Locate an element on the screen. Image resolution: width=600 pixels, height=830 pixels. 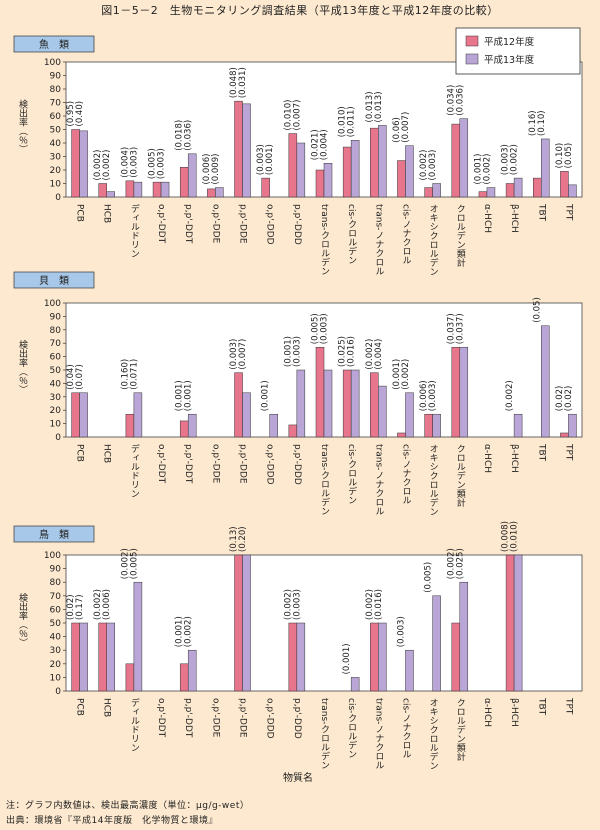
data-label-c0: (0.40) is located at coordinates (80, 114).